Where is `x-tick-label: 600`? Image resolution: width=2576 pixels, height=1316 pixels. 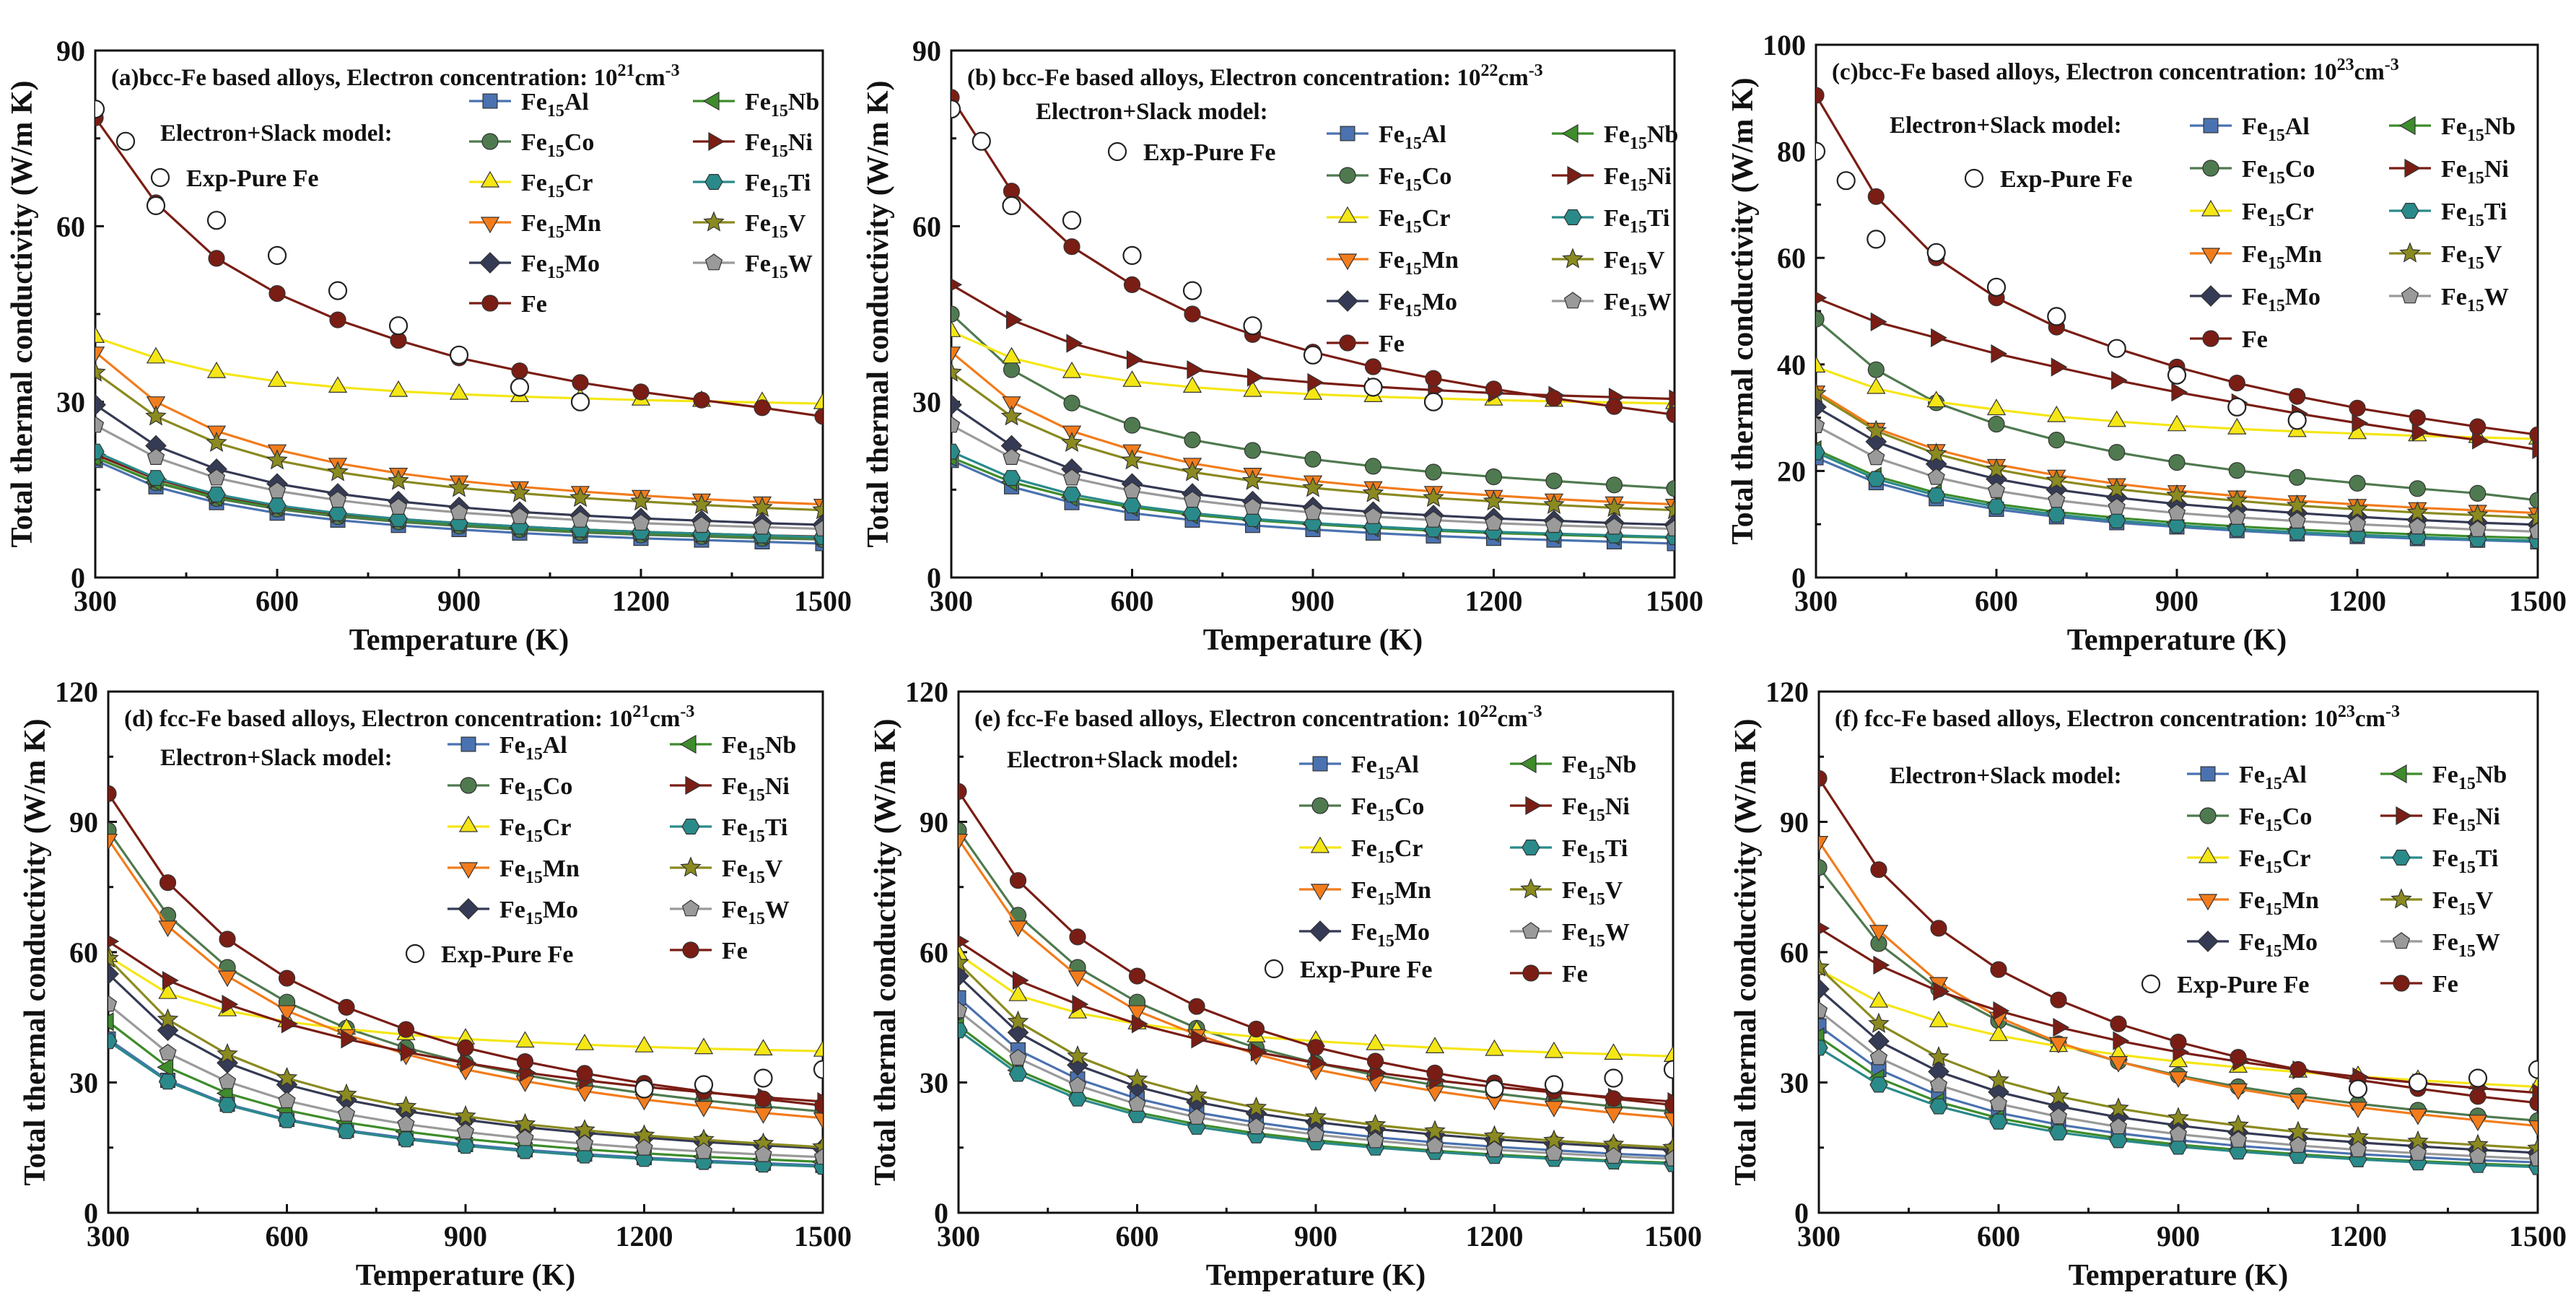 x-tick-label: 600 is located at coordinates (1996, 601).